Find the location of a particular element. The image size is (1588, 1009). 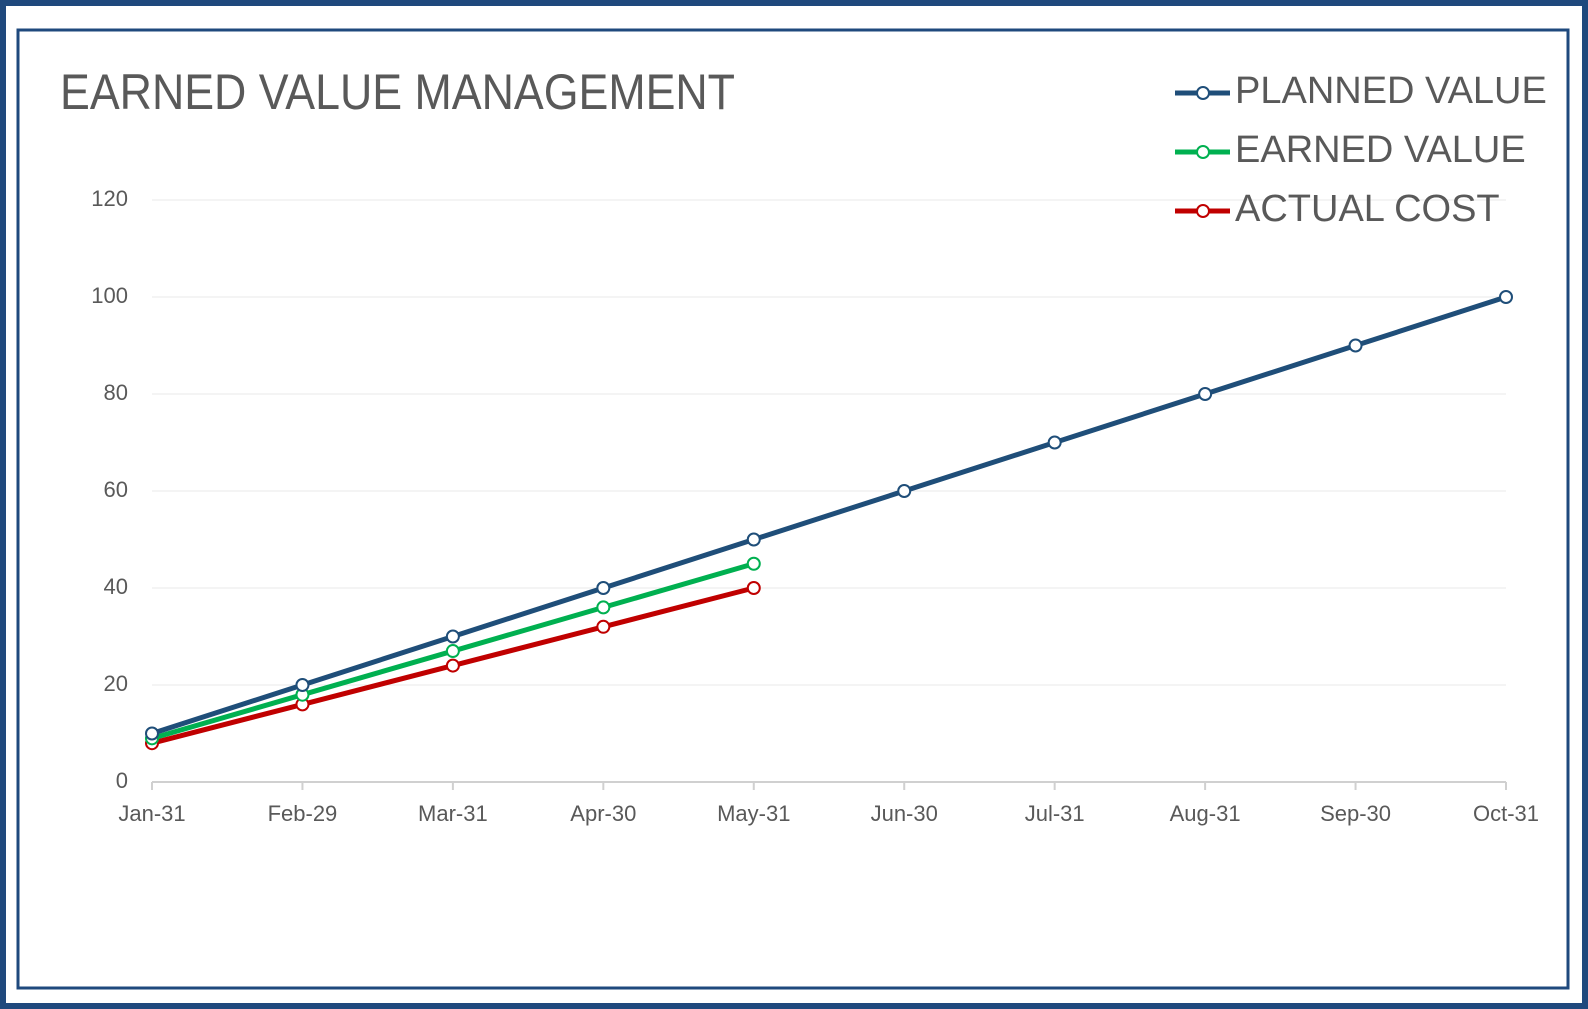

x-tick-label: May-31 is located at coordinates (753, 813).